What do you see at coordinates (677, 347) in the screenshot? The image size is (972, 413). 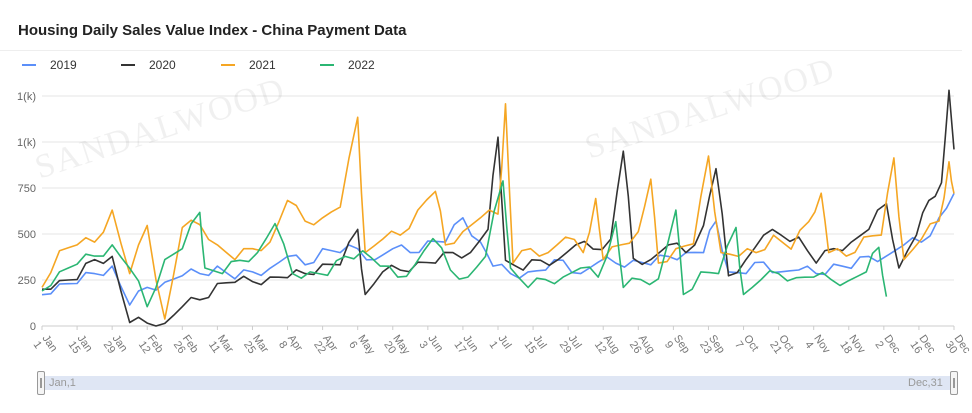 I see `x-tick-label: Sep9` at bounding box center [677, 347].